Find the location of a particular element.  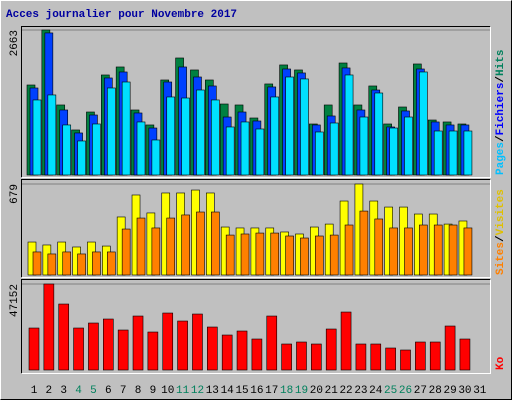

y-tick-label: 679 is located at coordinates (15, 194).